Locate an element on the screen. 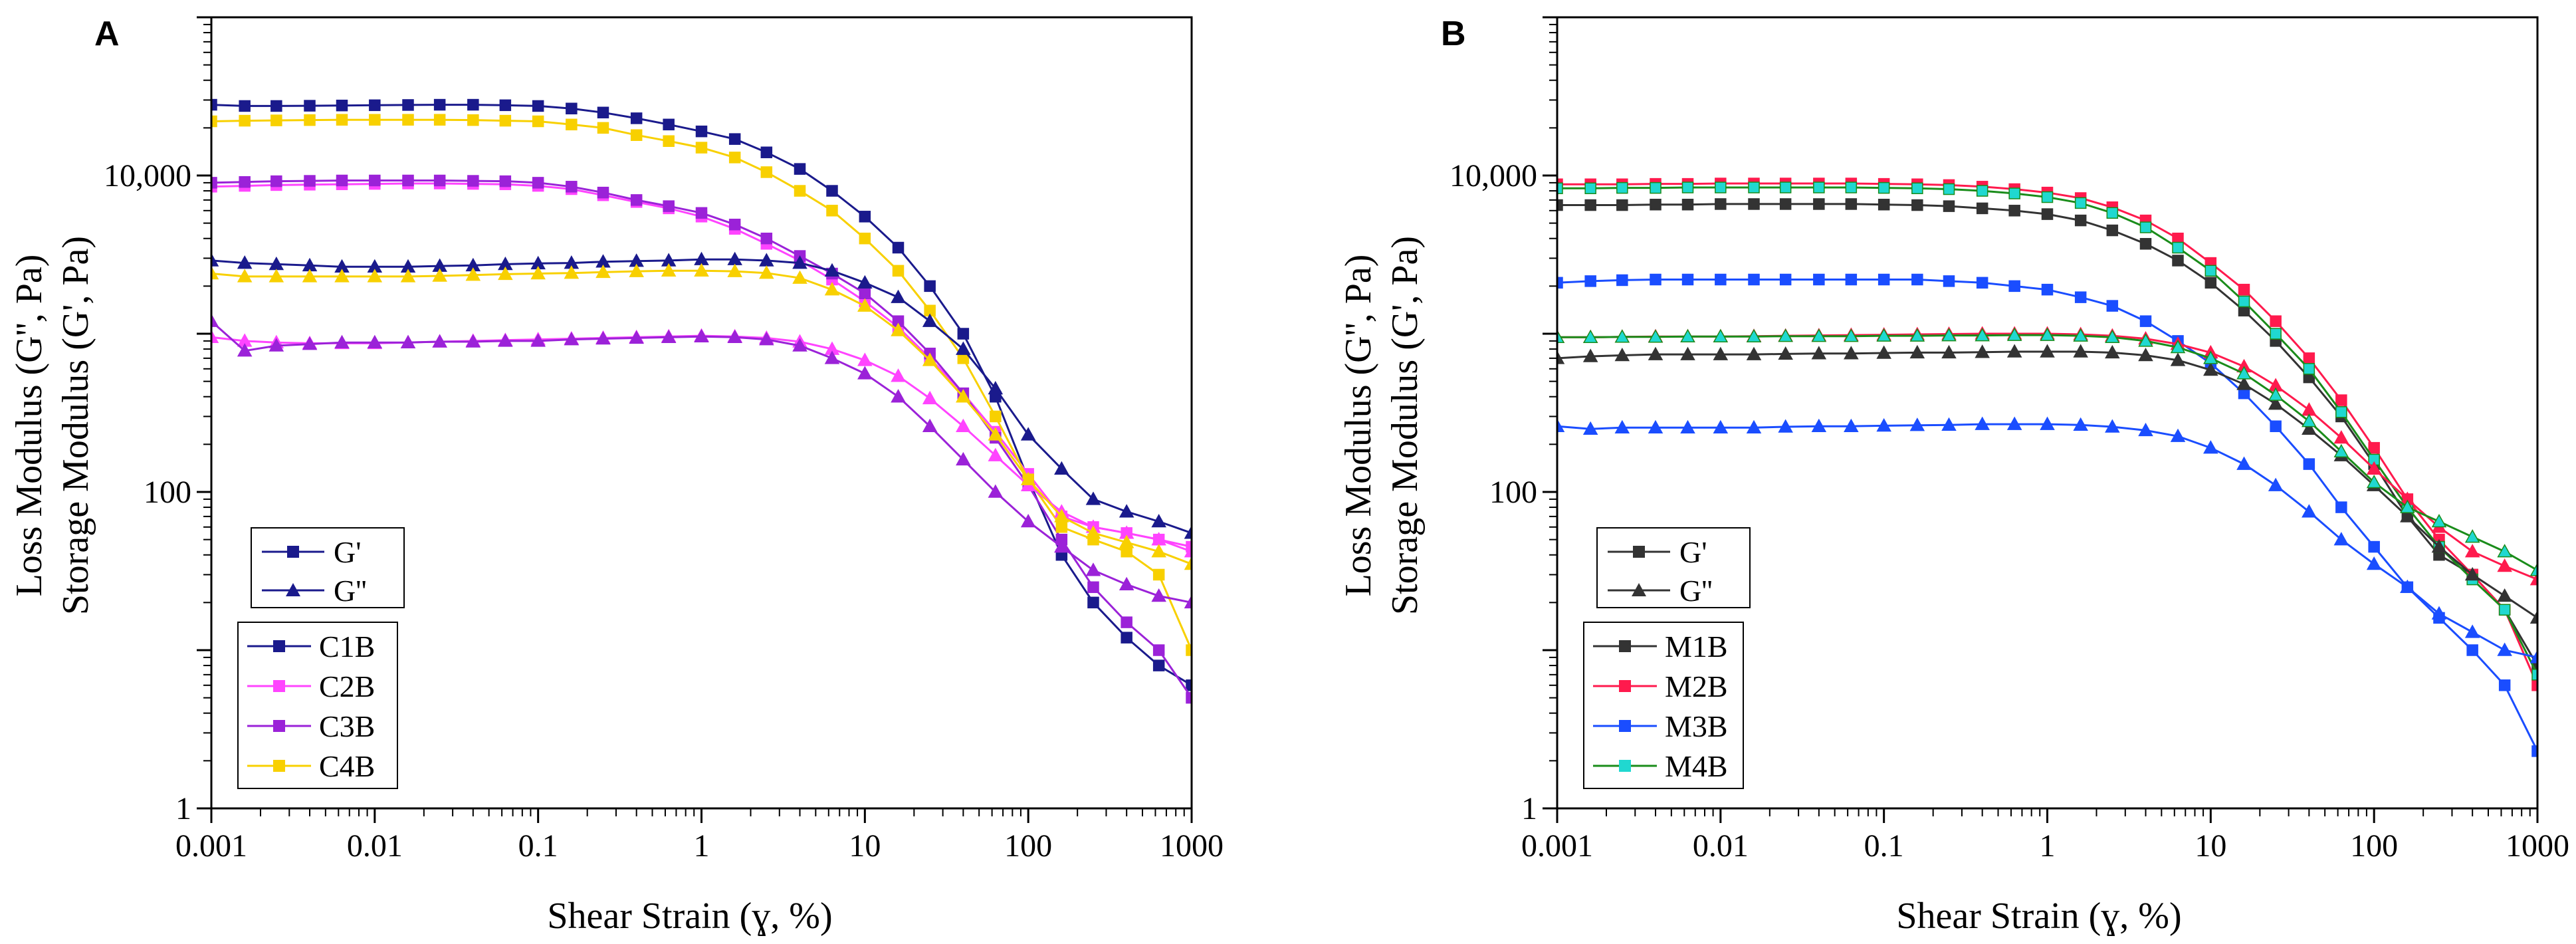  y-axis-label-loss: Loss Modulus (G'', Pa) is located at coordinates (1358, 426).